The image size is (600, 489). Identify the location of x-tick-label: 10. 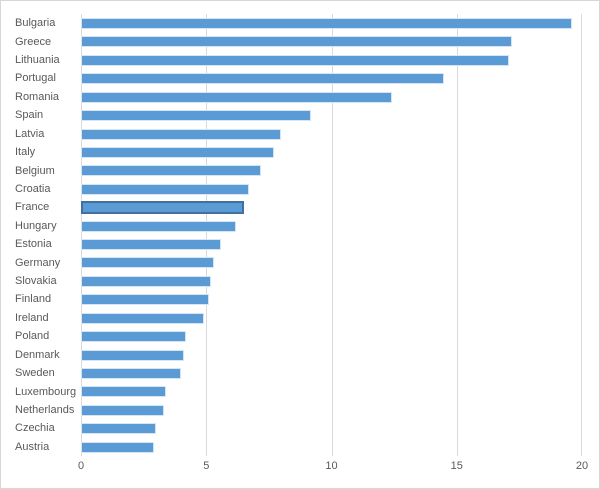
(331, 466).